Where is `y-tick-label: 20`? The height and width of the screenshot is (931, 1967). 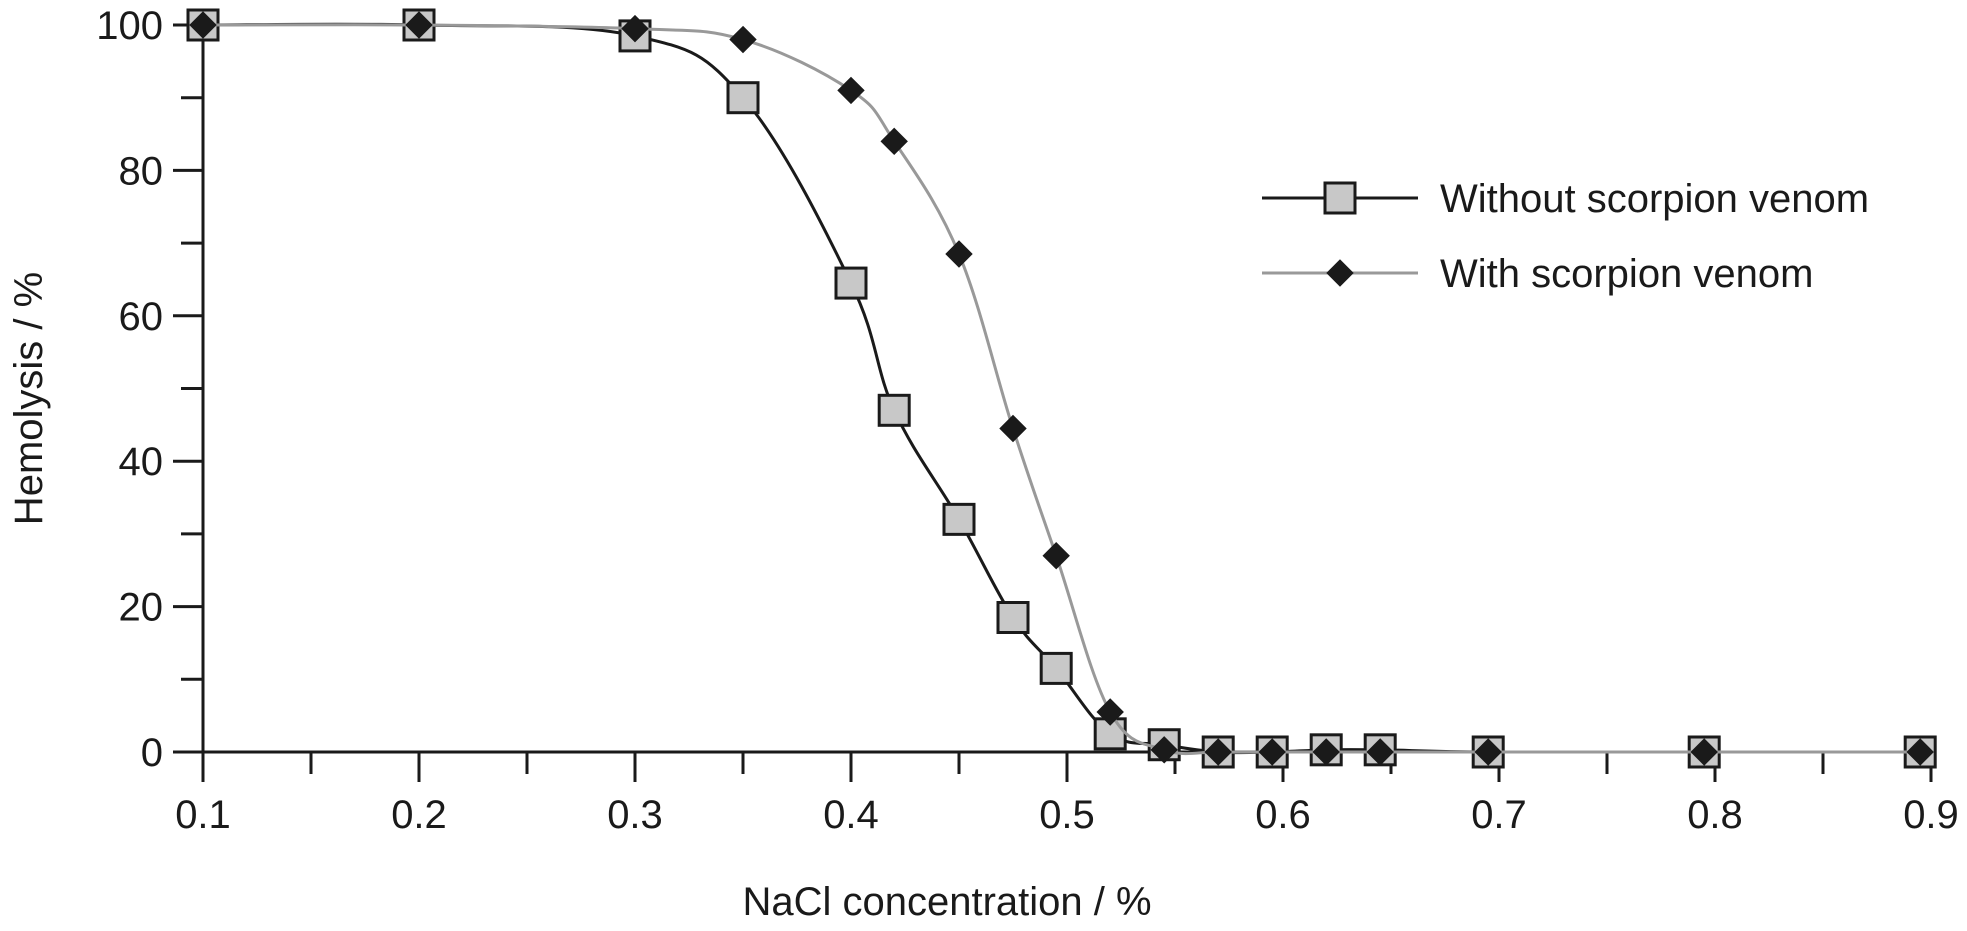
y-tick-label: 20 is located at coordinates (141, 608).